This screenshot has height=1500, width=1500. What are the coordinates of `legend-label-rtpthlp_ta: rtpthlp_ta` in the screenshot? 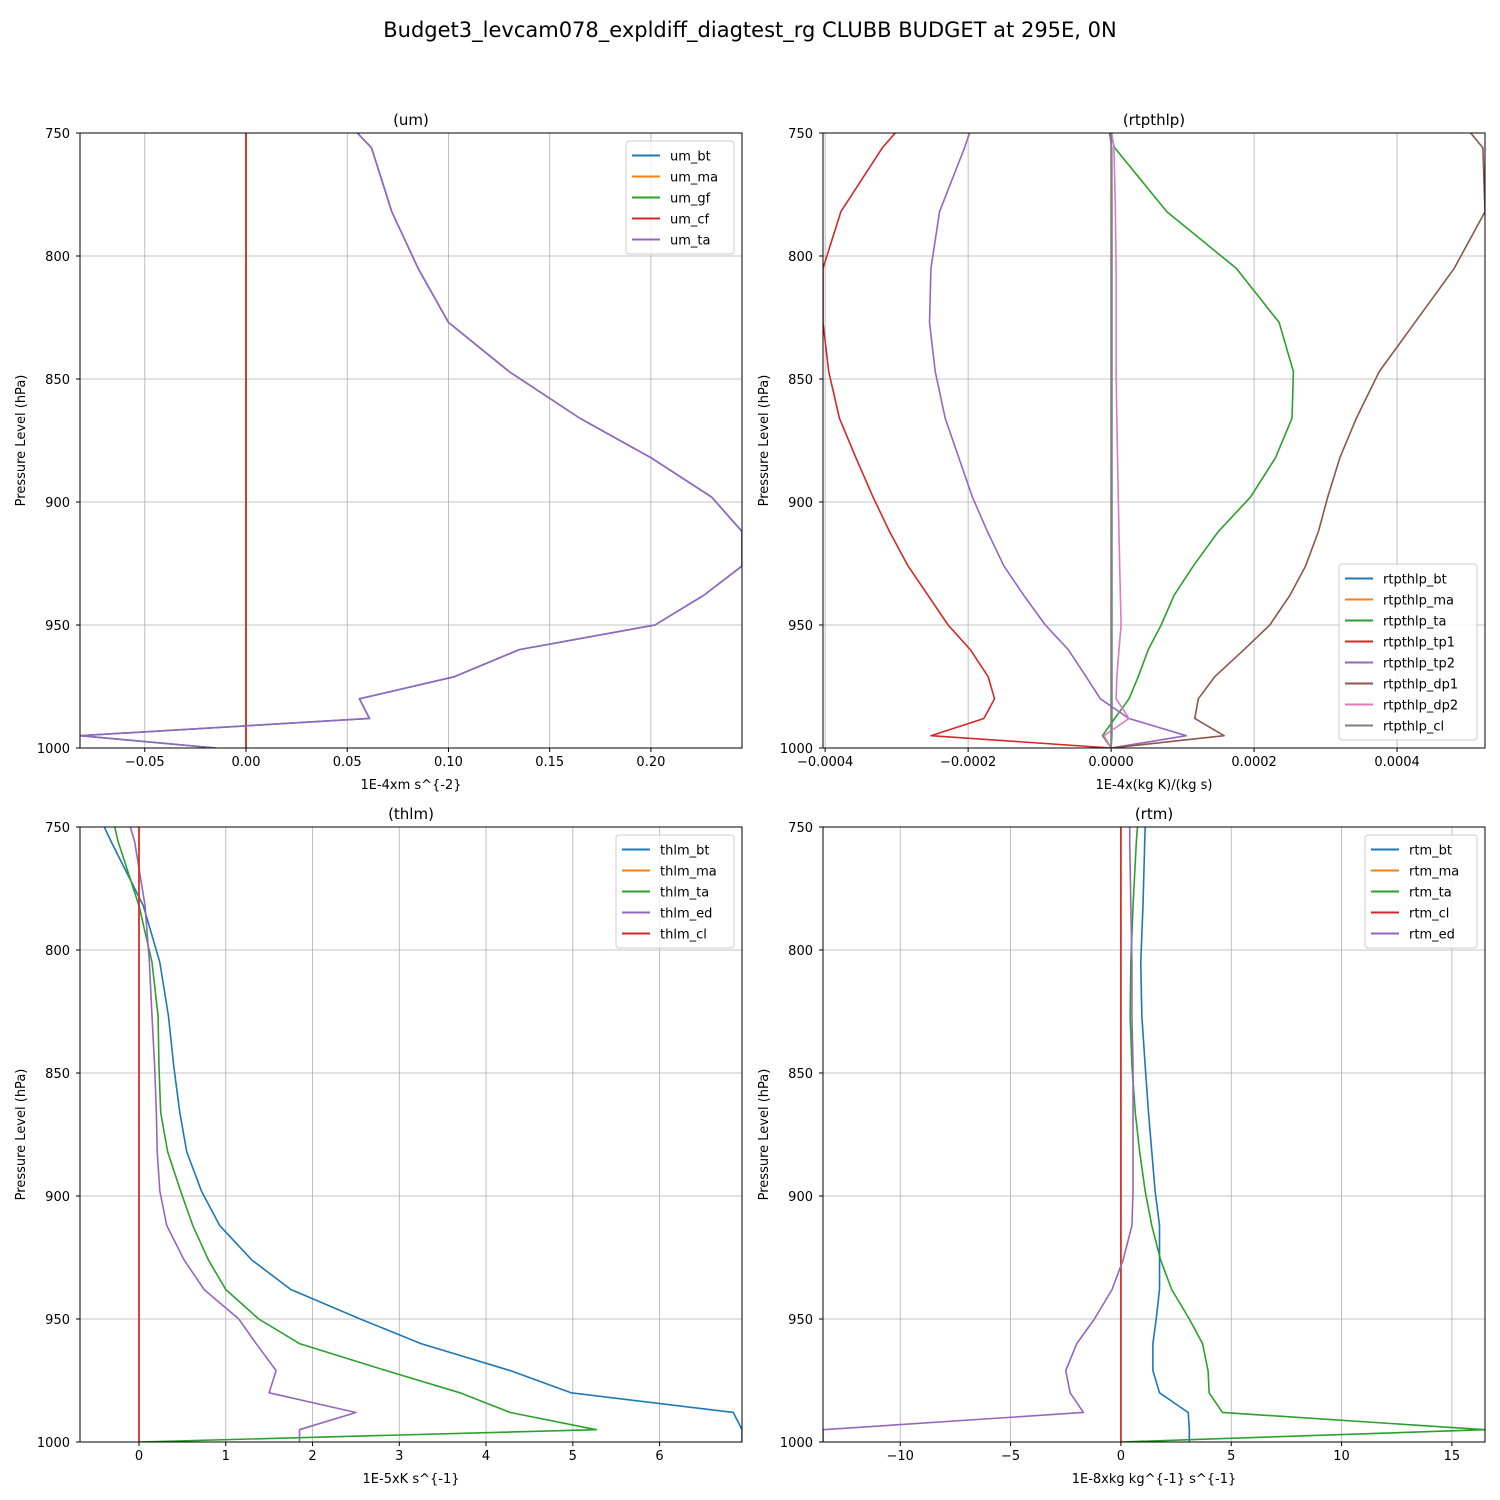 It's located at (1414, 622).